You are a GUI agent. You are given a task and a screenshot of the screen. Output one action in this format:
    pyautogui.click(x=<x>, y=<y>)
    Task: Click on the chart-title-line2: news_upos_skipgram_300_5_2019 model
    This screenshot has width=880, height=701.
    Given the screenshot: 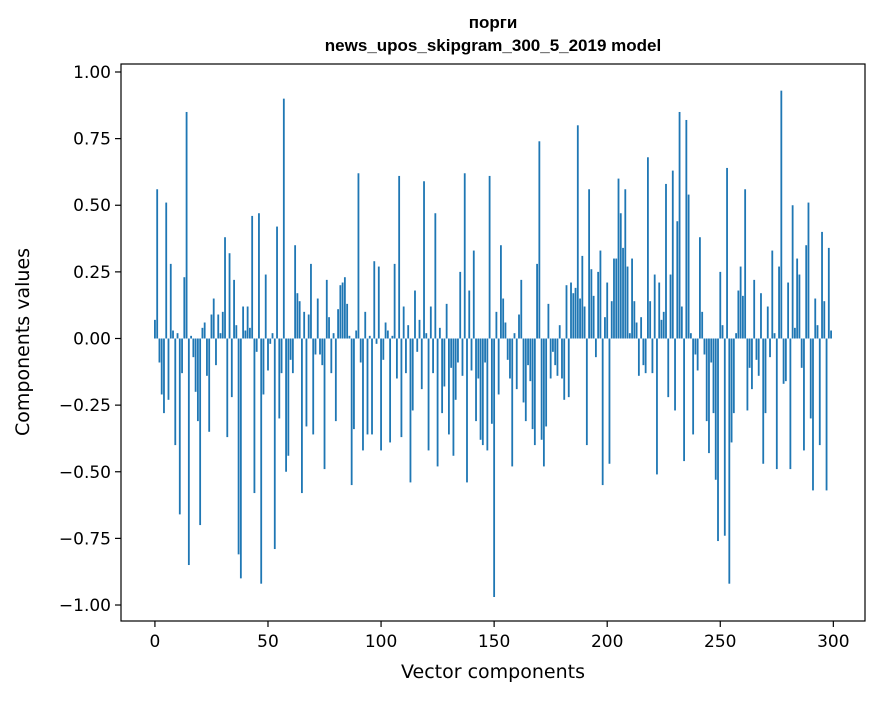 What is the action you would take?
    pyautogui.click(x=493, y=45)
    